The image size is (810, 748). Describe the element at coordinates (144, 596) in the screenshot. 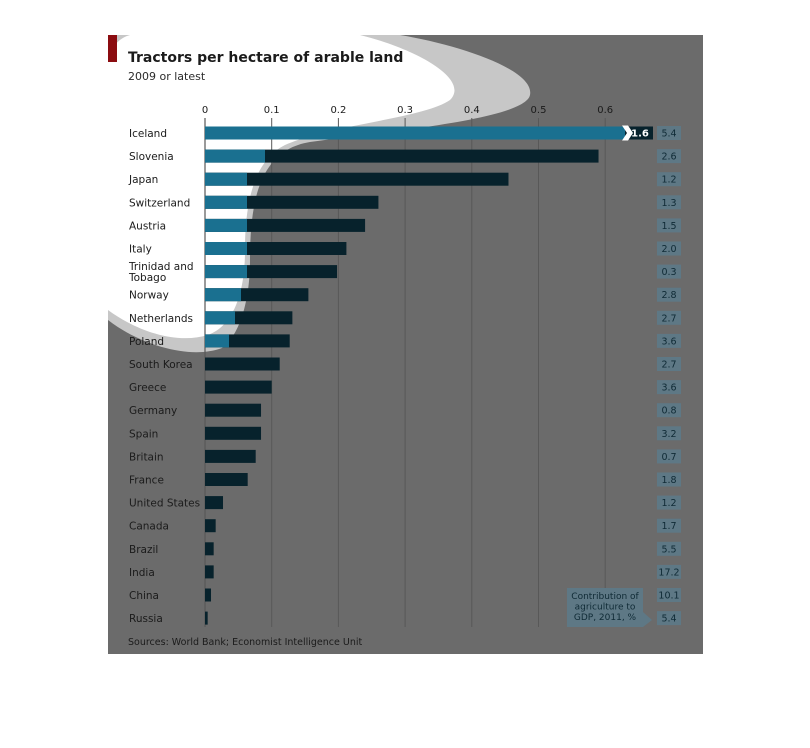

I see `category-label: China` at that location.